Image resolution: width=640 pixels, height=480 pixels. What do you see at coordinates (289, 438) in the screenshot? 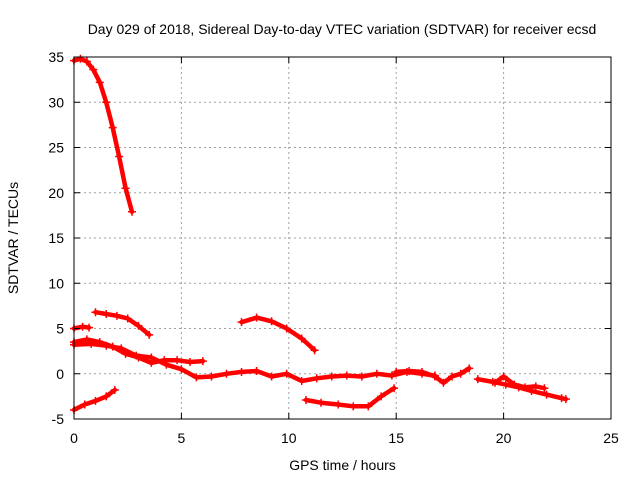
I see `x-tick-label: 10` at bounding box center [289, 438].